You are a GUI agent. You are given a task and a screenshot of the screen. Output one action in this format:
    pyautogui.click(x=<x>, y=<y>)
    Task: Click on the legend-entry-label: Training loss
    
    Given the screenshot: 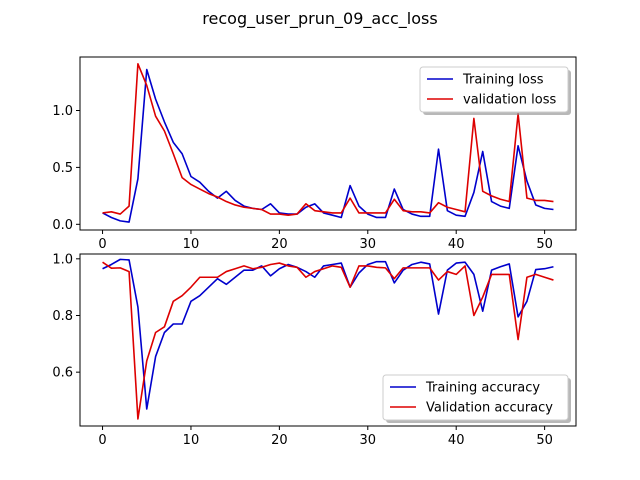 What is the action you would take?
    pyautogui.click(x=503, y=80)
    